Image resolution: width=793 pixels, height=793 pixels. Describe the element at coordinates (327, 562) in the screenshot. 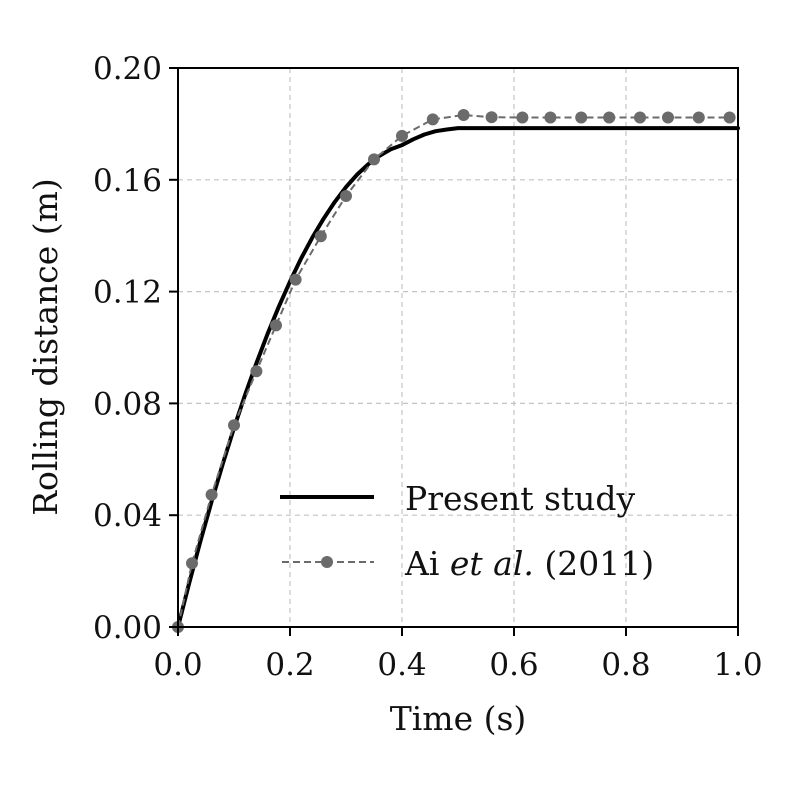

I see `legend-marker-ai-et-al` at that location.